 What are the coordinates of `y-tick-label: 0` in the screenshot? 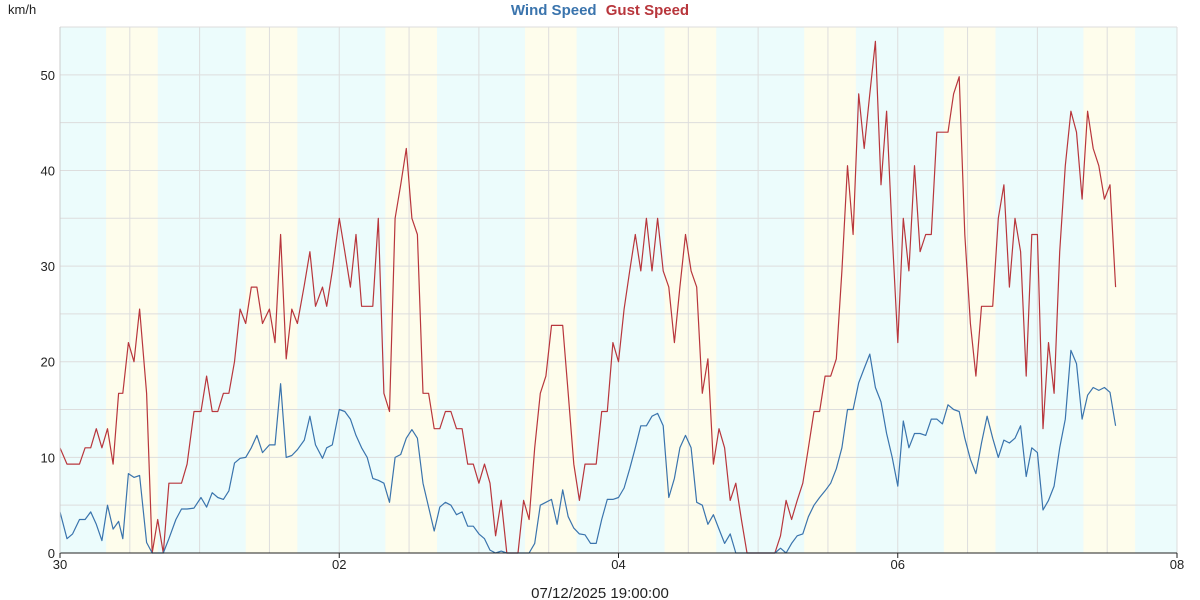 It's located at (51, 553).